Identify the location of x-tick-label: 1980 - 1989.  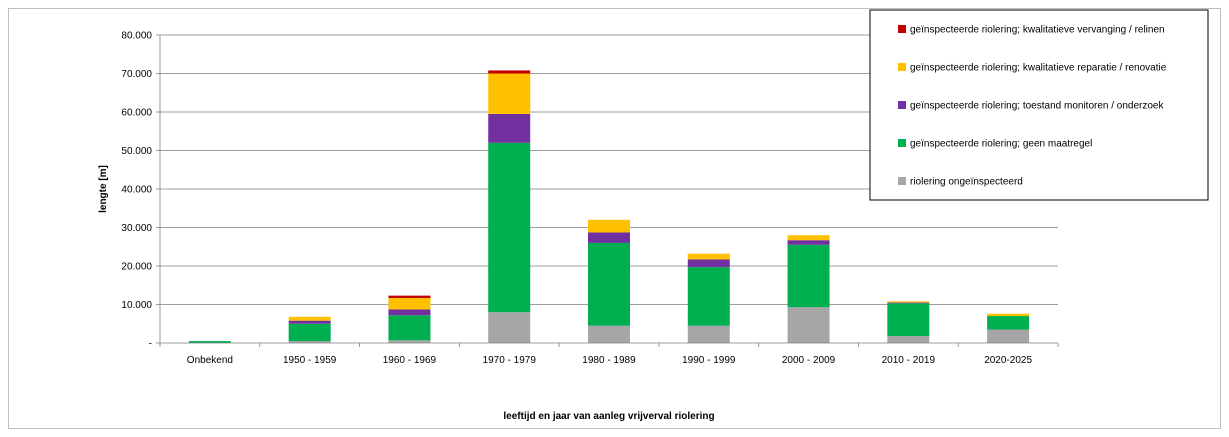
(609, 360).